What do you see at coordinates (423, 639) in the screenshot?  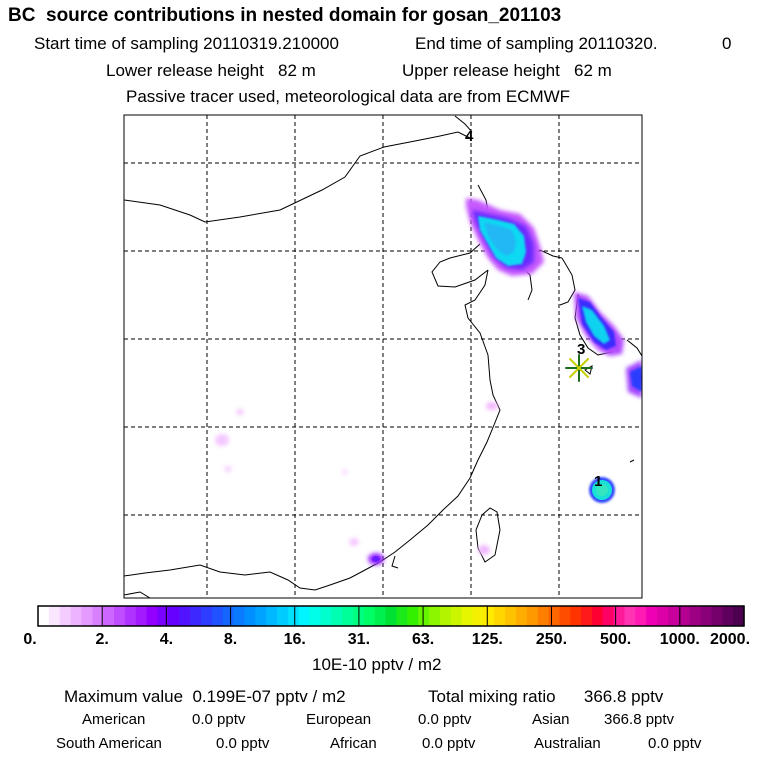 I see `colorbar-tick-label: 63.` at bounding box center [423, 639].